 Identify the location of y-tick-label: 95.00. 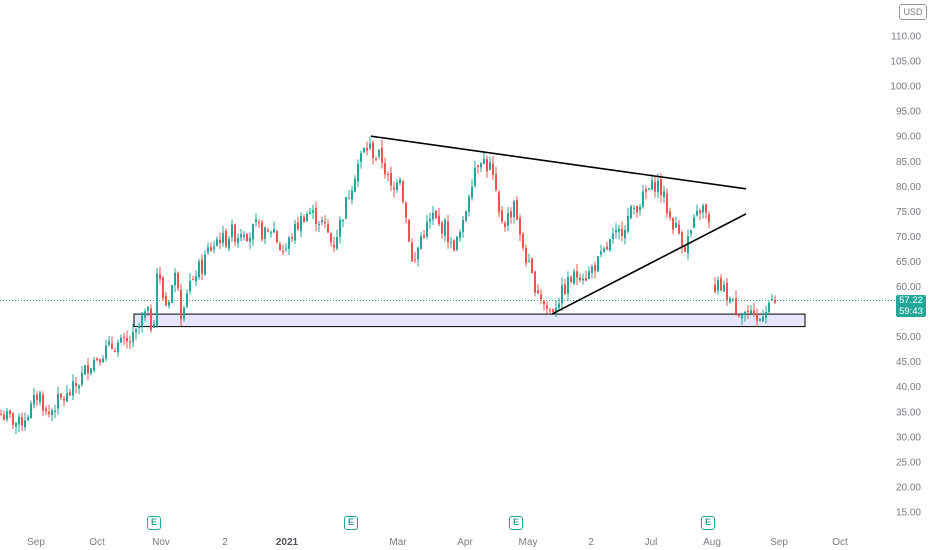
(908, 112).